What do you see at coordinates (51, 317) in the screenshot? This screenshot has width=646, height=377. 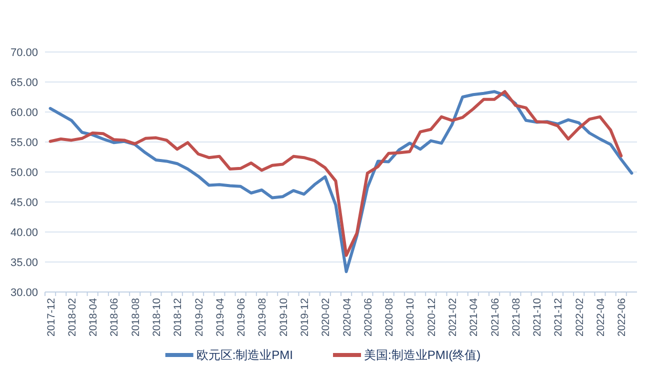 I see `x-tick-label: 2017-12` at bounding box center [51, 317].